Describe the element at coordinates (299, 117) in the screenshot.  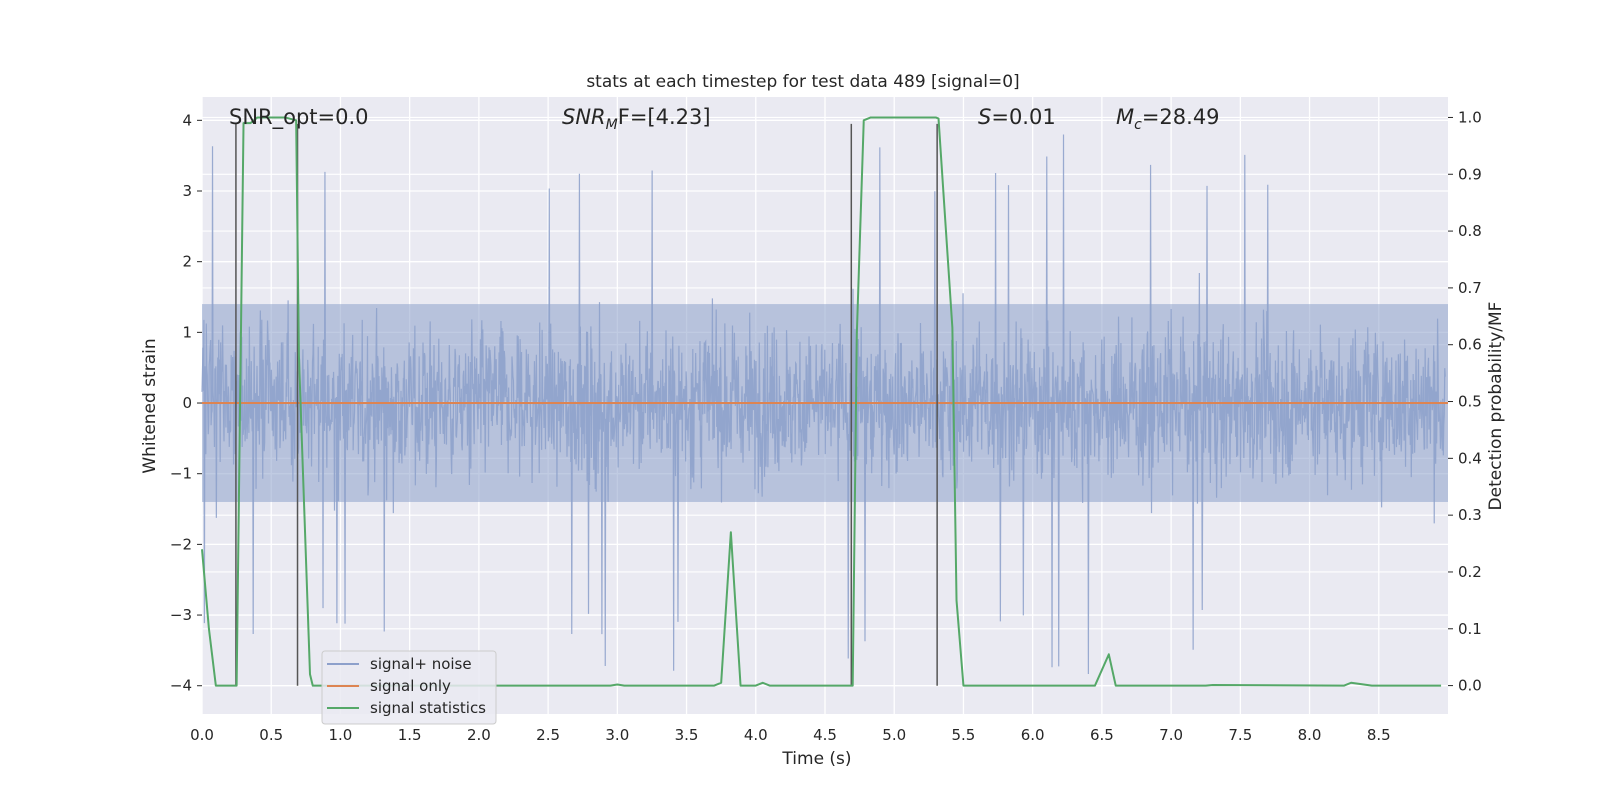
I see `snr-opt-annotation: SNR_opt=0.0` at that location.